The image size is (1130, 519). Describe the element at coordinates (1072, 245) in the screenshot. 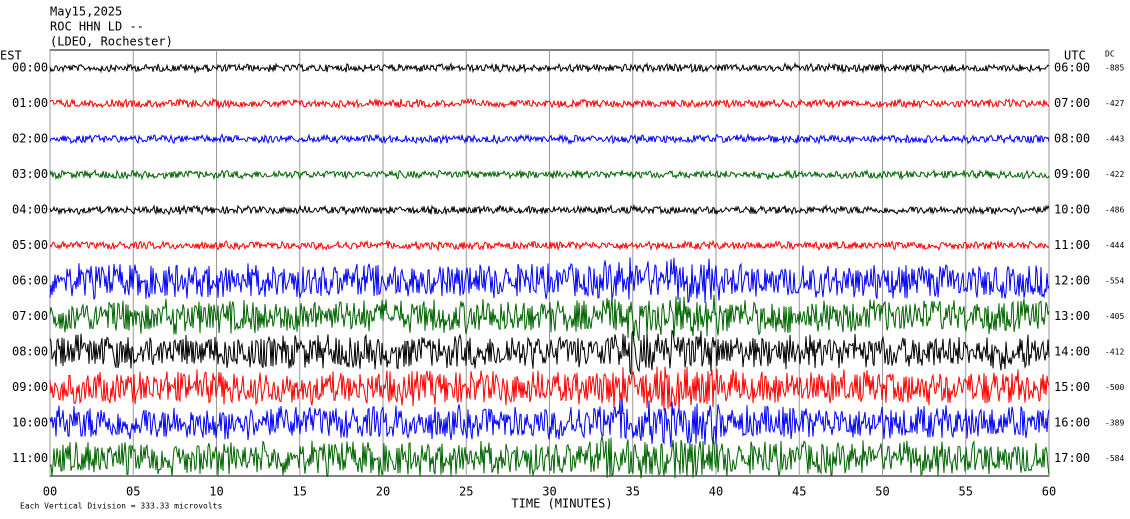

I see `utc-label: 11:00` at that location.